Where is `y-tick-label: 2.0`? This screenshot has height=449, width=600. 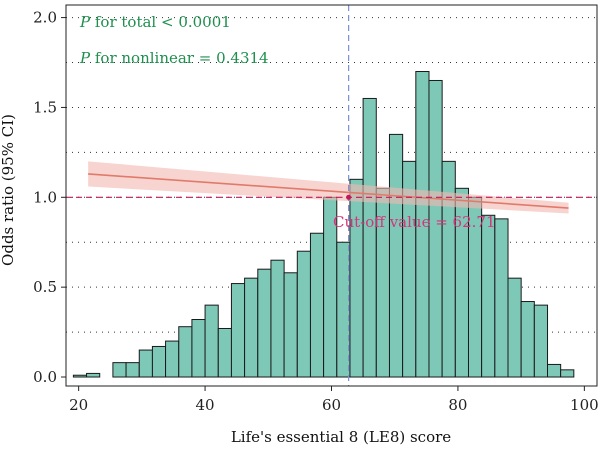 y-tick-label: 2.0 is located at coordinates (45, 18).